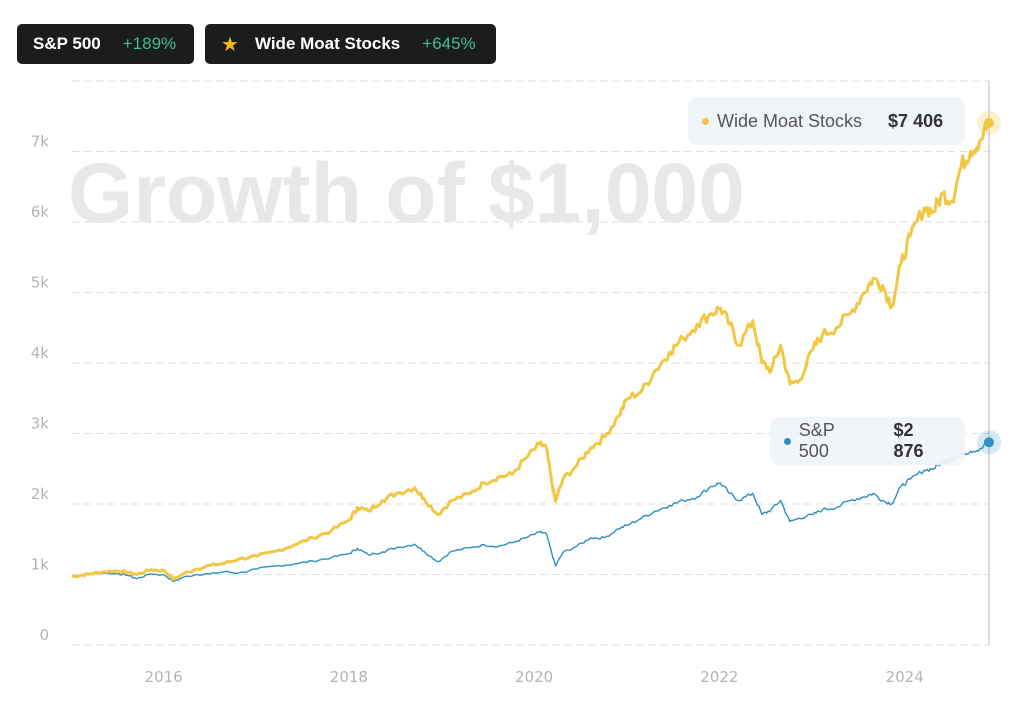  What do you see at coordinates (67, 43) in the screenshot?
I see `badge-label: S&P 500` at bounding box center [67, 43].